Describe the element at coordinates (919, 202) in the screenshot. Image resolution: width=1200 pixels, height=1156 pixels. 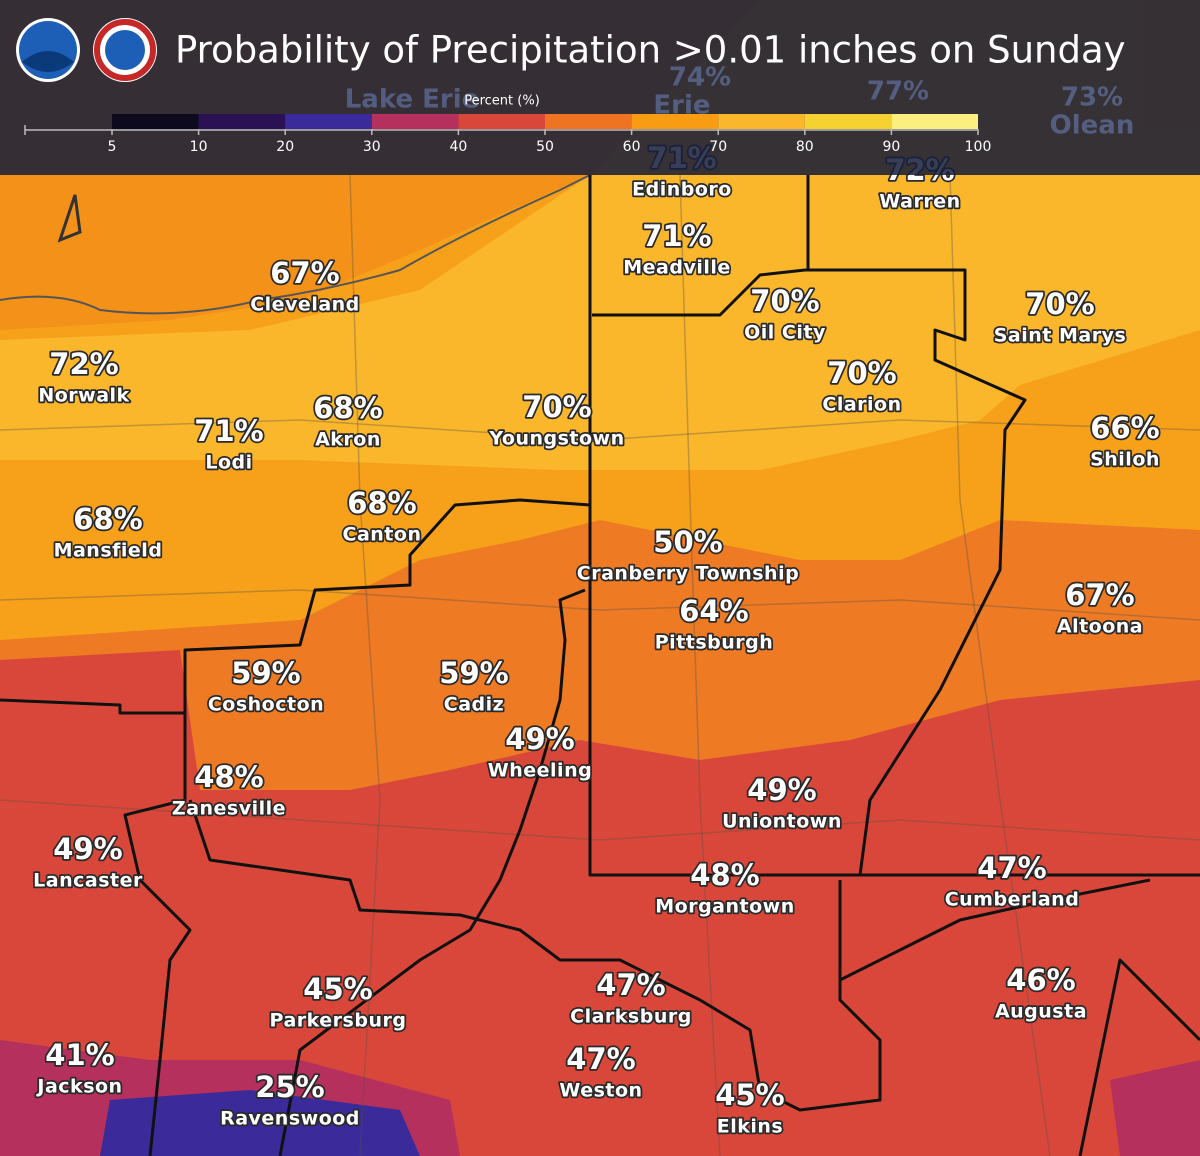
I see `city-name: Warren` at that location.